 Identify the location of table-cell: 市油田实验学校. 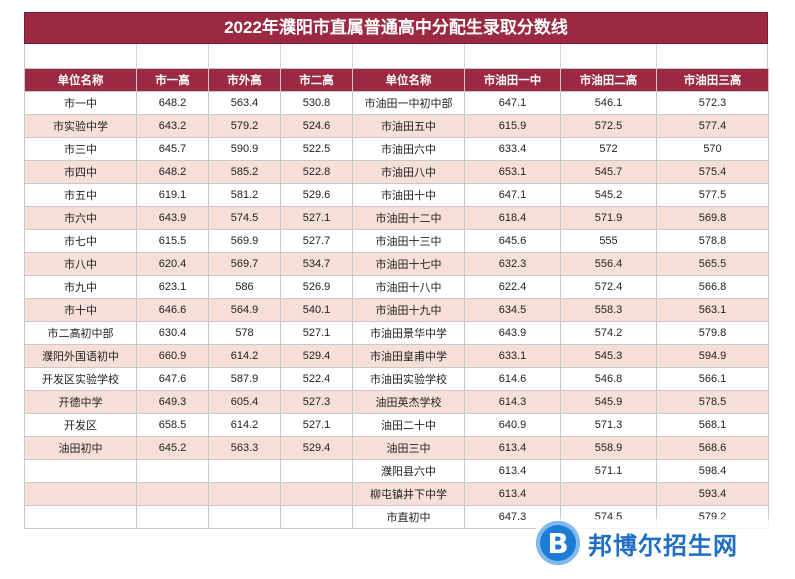
(408, 379).